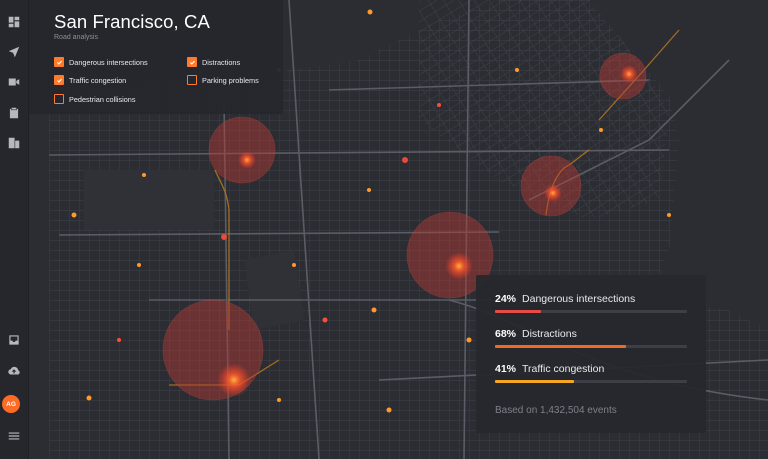  I want to click on filter-label: Dangerous intersections, so click(108, 62).